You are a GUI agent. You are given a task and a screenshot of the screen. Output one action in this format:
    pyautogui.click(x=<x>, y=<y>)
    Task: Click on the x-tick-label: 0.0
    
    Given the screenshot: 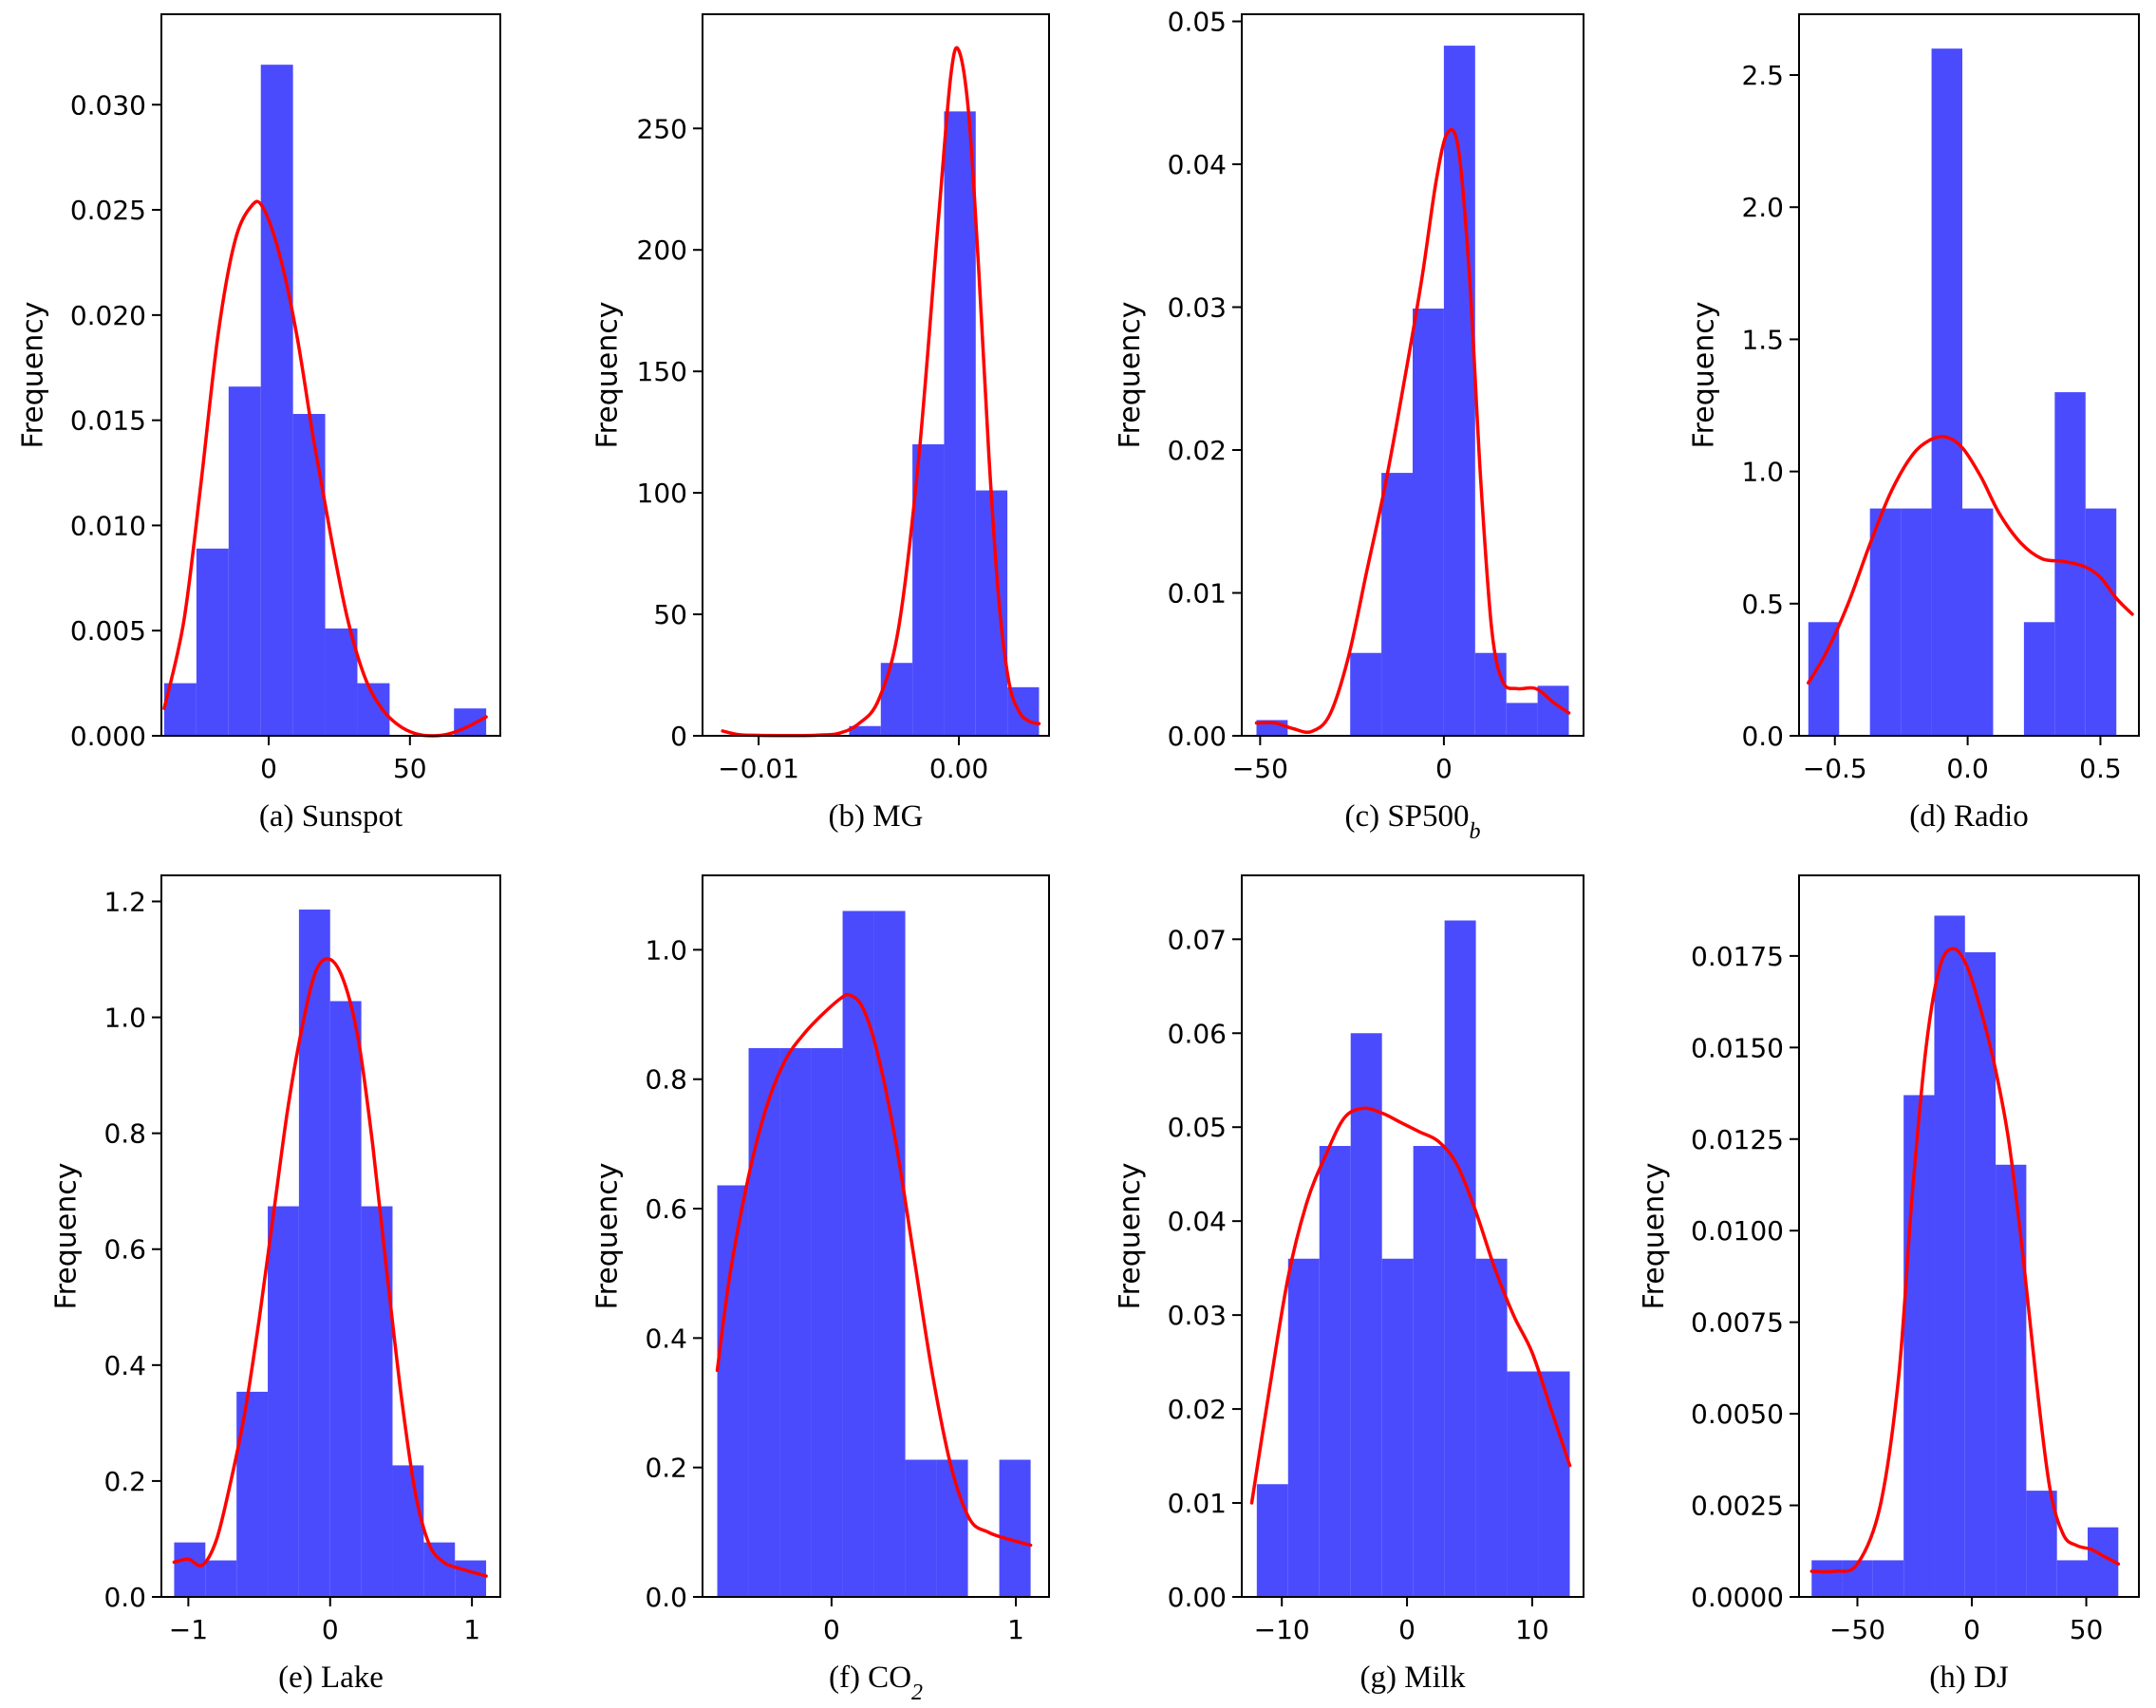 What is the action you would take?
    pyautogui.click(x=1967, y=768)
    